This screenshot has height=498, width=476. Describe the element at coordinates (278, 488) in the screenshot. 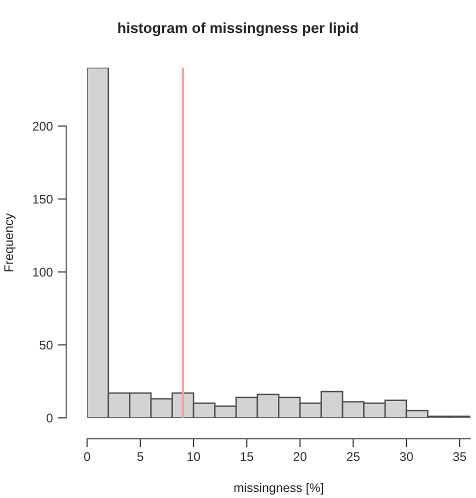

I see `x-axis-title: missingness [%]` at that location.